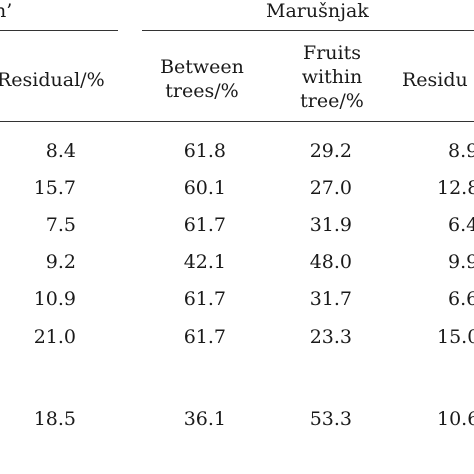  I want to click on cell-left-residual: 21.0, so click(54, 337).